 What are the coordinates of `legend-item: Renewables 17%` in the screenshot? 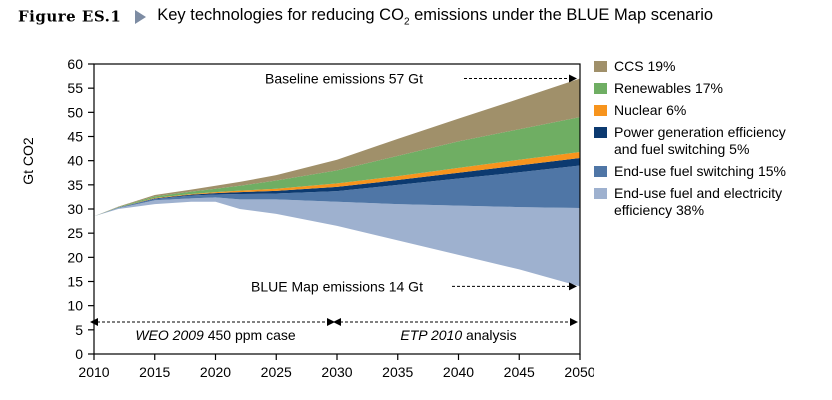 It's located at (710, 88).